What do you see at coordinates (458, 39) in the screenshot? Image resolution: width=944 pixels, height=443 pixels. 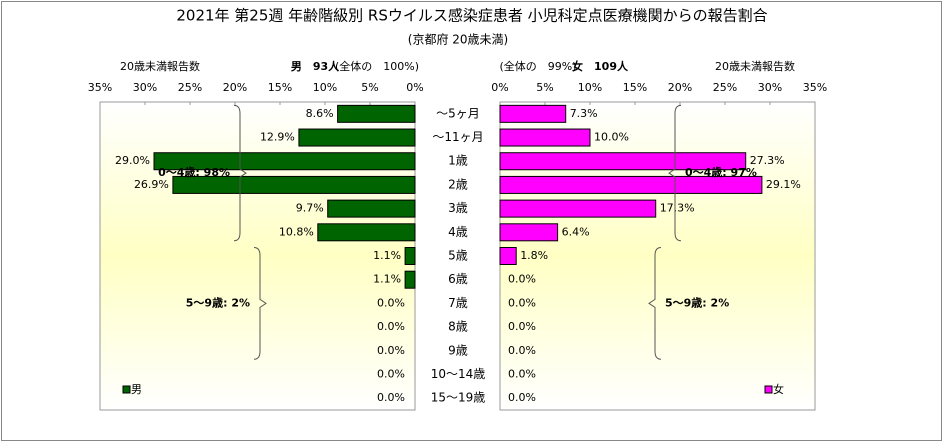 I see `chart-subtitle: (京都府 20歳未満)` at bounding box center [458, 39].